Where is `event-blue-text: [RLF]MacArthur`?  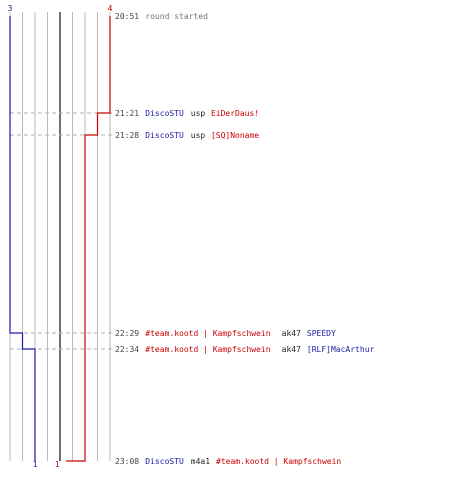 event-blue-text: [RLF]MacArthur is located at coordinates (341, 349).